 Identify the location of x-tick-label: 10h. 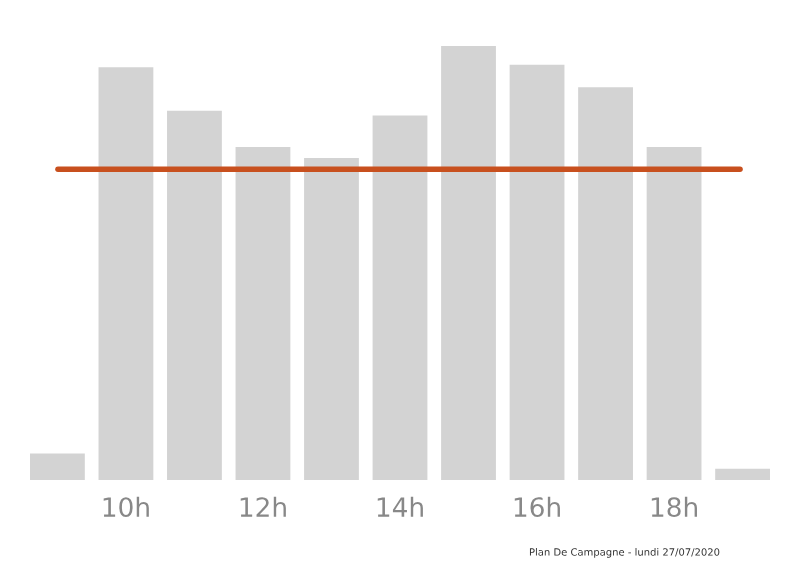
(126, 507).